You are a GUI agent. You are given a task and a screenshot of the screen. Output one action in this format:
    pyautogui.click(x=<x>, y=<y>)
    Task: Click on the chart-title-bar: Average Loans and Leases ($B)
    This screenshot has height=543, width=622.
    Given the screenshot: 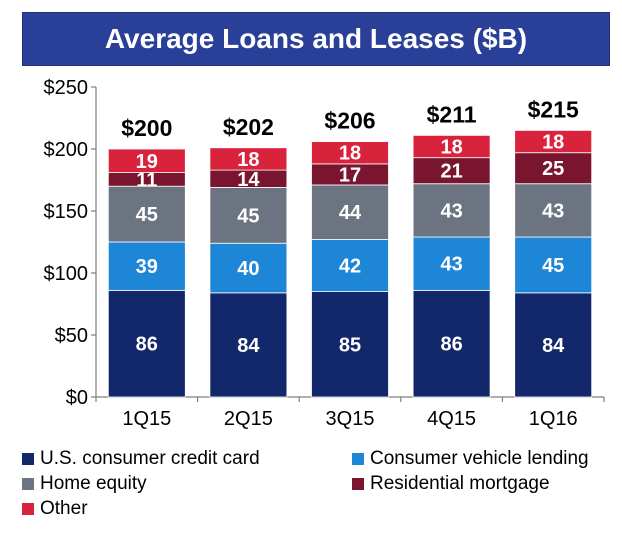 What is the action you would take?
    pyautogui.click(x=316, y=39)
    